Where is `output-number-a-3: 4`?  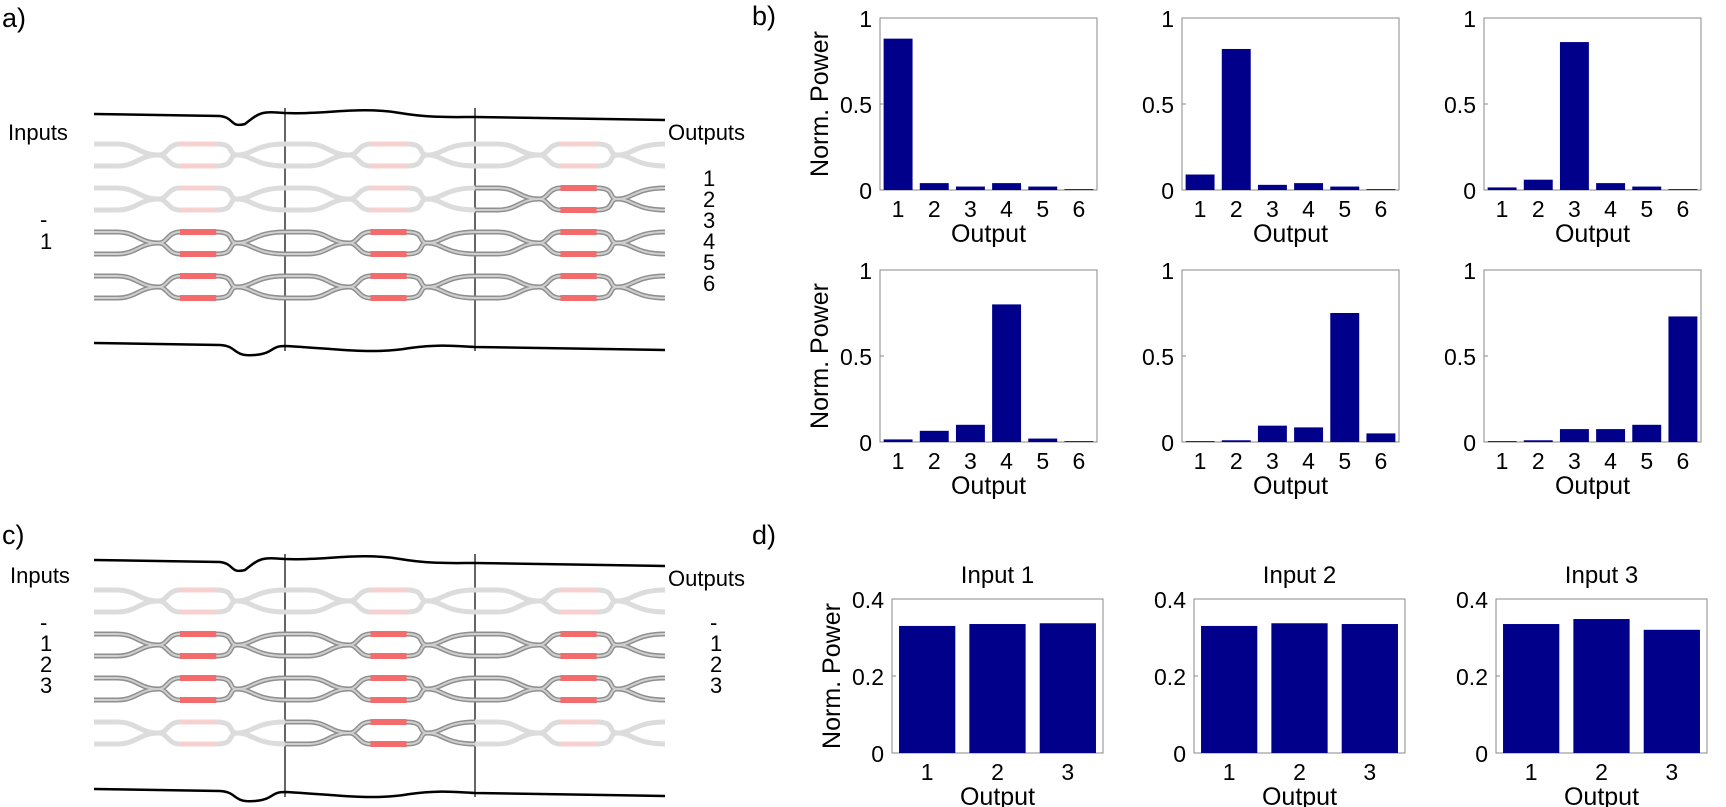 output-number-a-3: 4 is located at coordinates (709, 241).